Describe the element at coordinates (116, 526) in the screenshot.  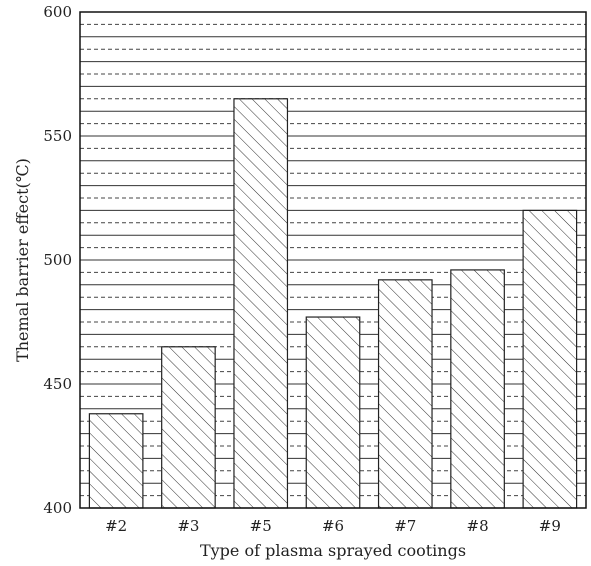
I see `x-tick-label: #2` at that location.